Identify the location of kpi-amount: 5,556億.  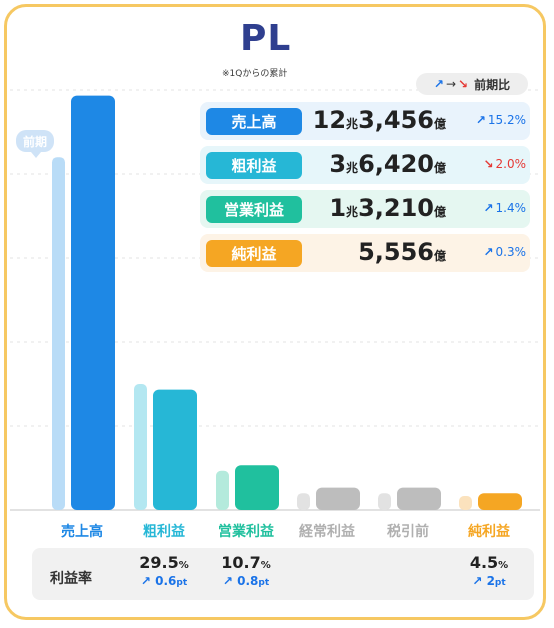
(402, 252).